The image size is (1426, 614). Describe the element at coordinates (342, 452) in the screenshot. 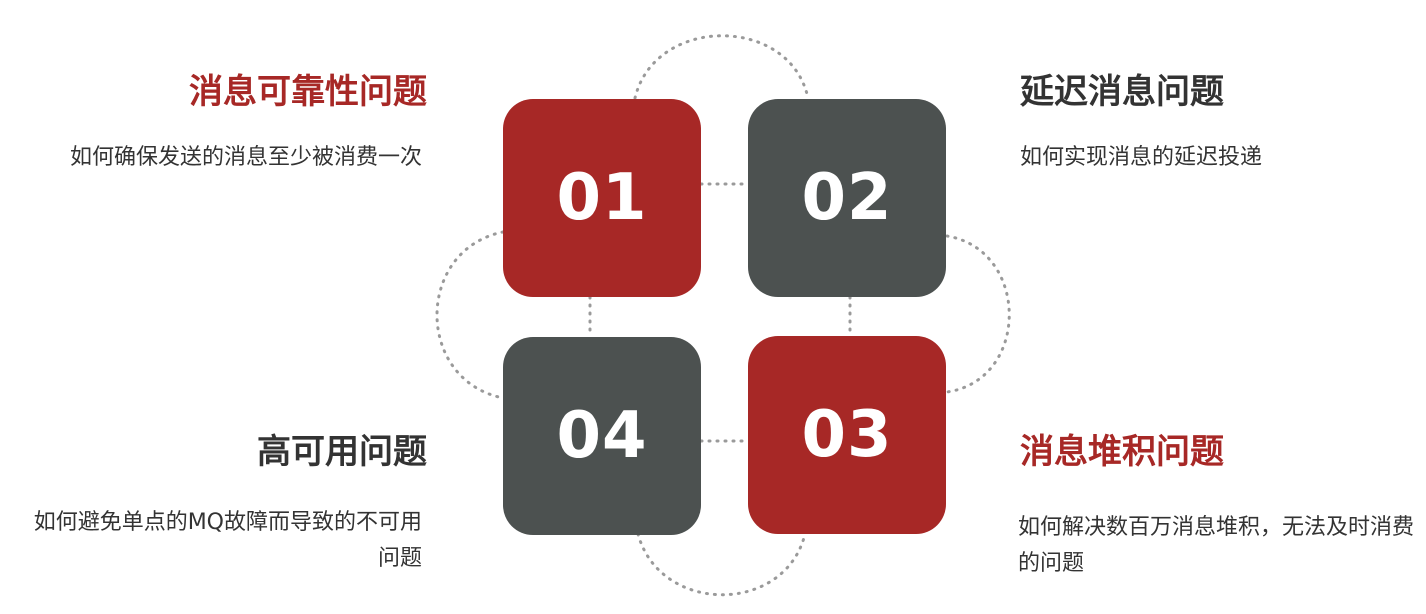

I see `item-04-title: 高可用问题` at that location.